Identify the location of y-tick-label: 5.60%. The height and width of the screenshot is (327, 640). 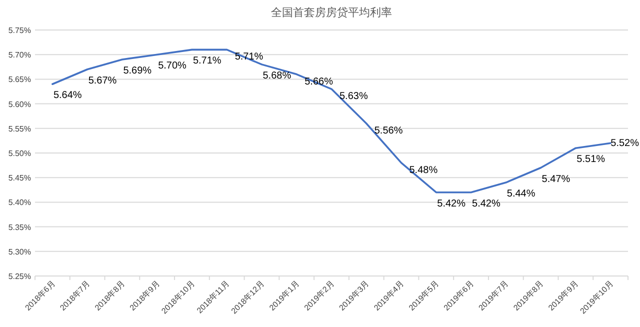
(19, 104).